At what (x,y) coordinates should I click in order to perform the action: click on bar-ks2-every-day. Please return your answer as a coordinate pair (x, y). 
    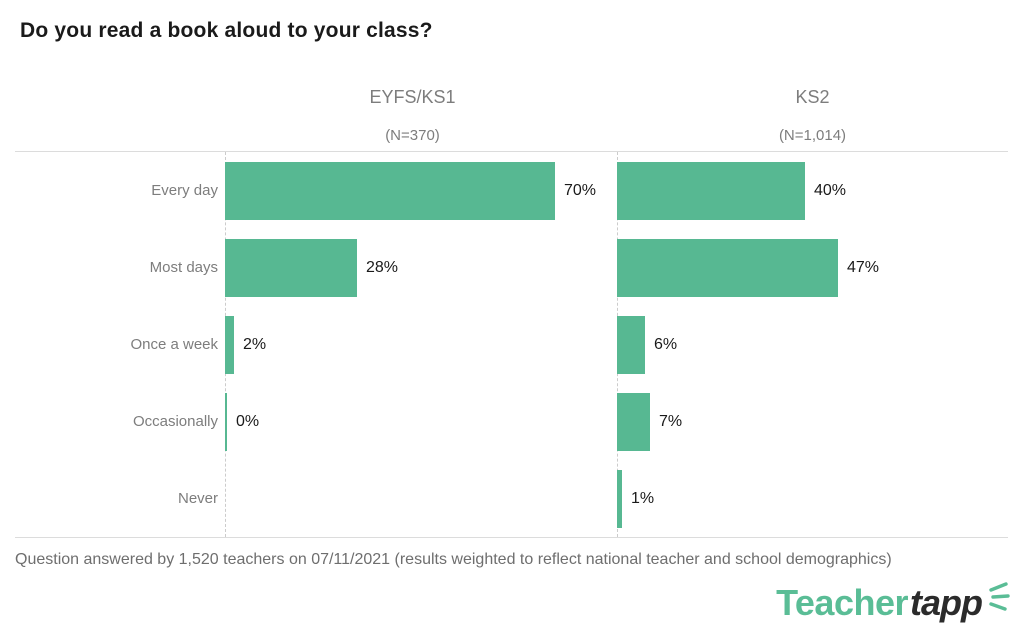
    Looking at the image, I should click on (711, 190).